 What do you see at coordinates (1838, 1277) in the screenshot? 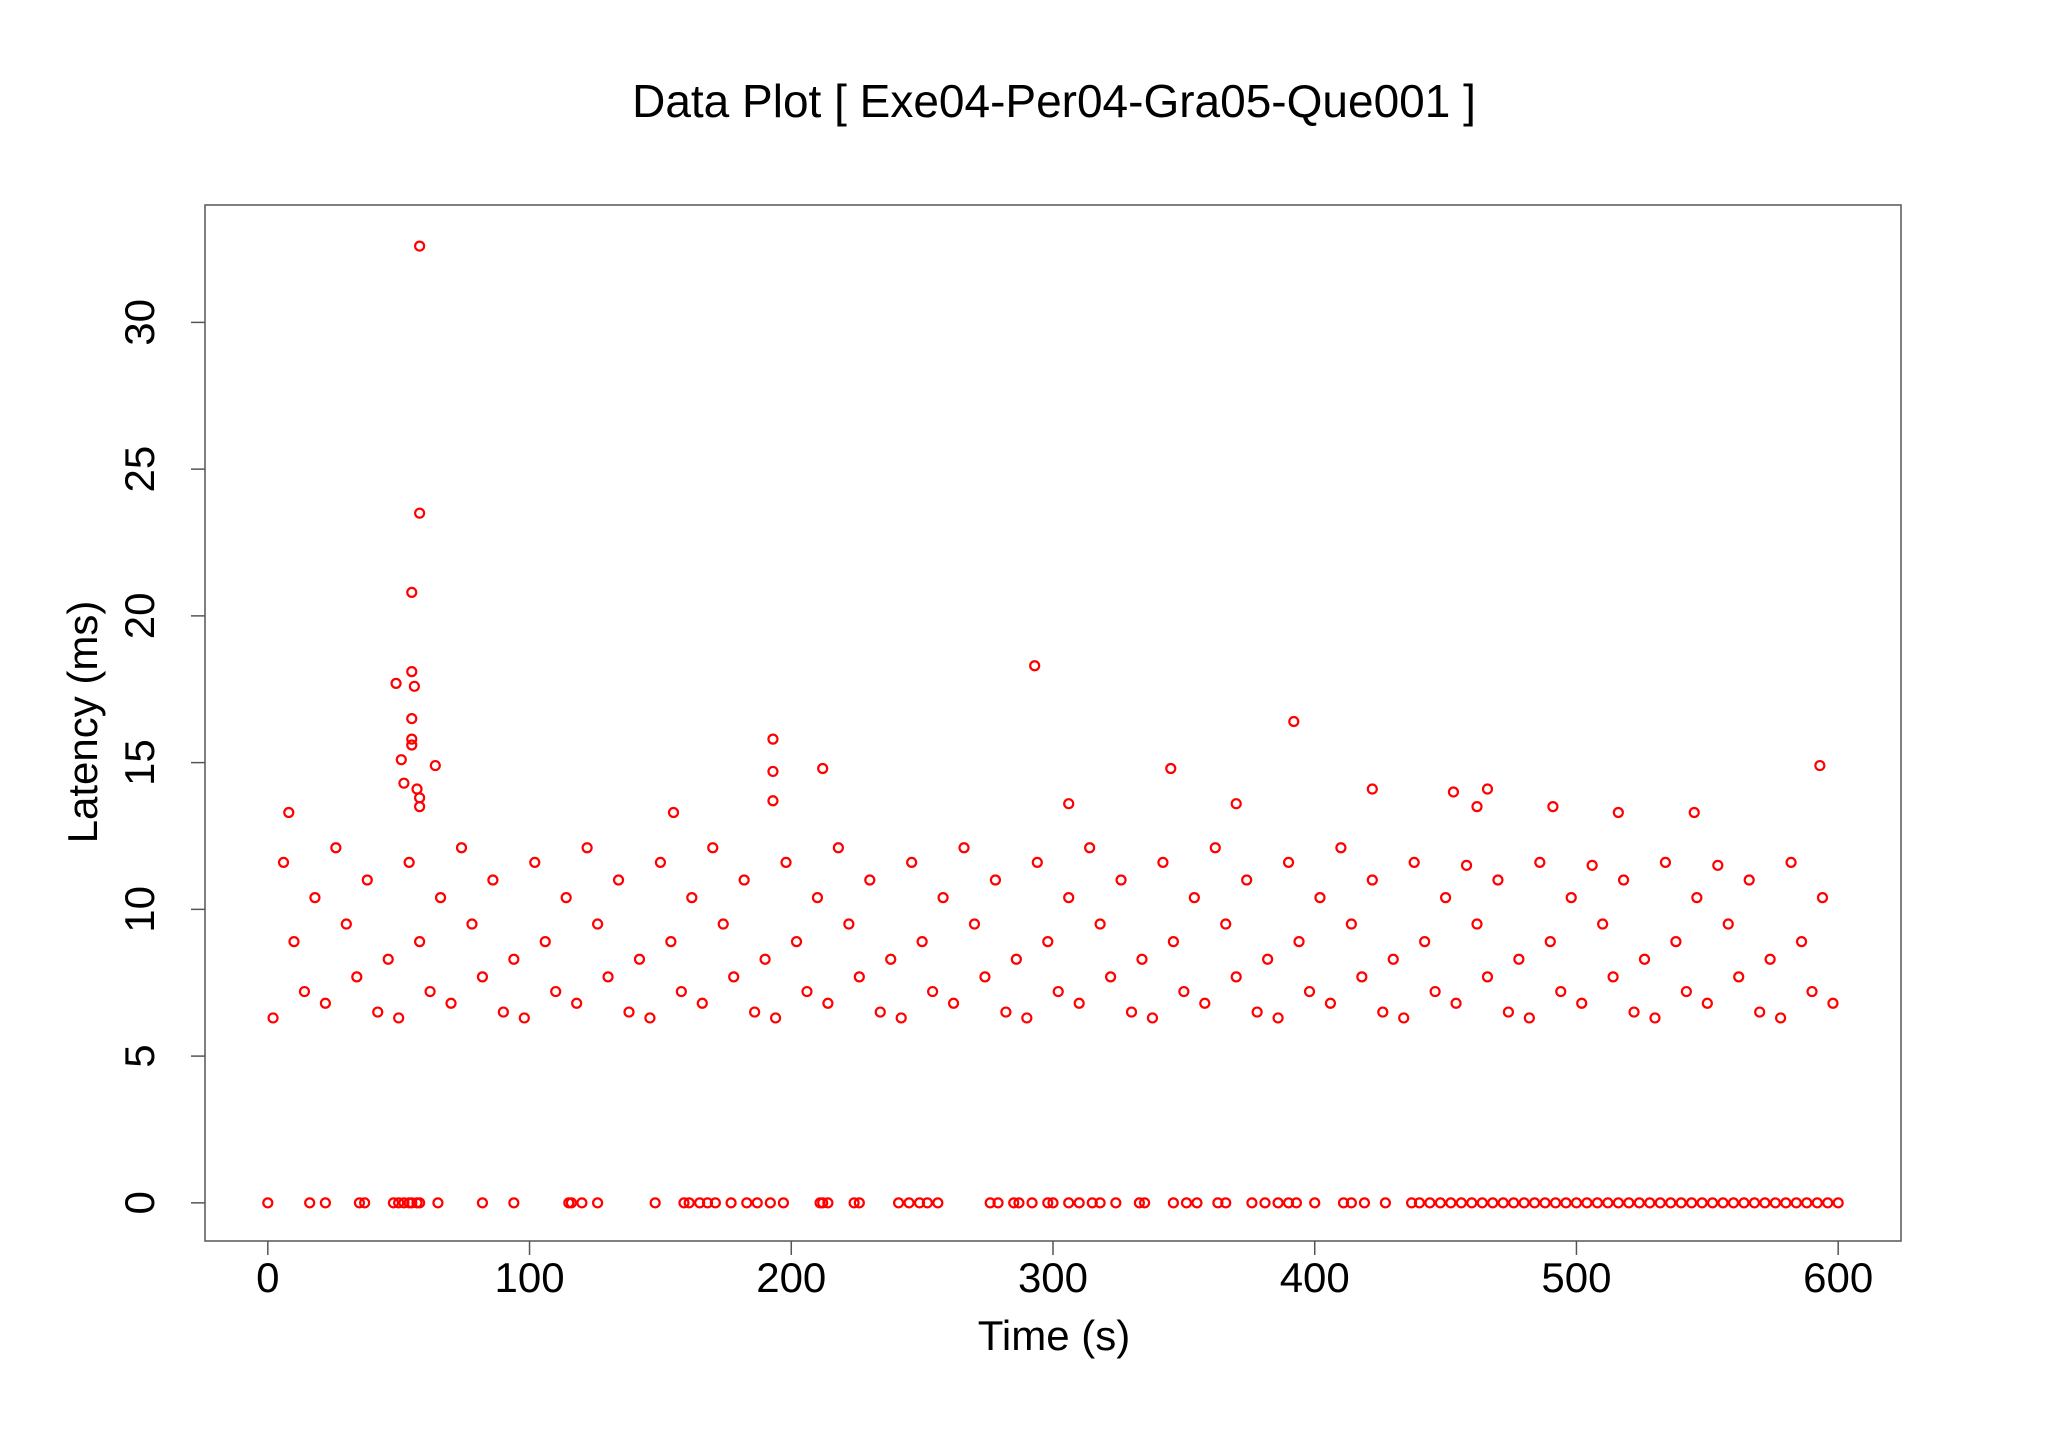
I see `x-tick-label: 600` at bounding box center [1838, 1277].